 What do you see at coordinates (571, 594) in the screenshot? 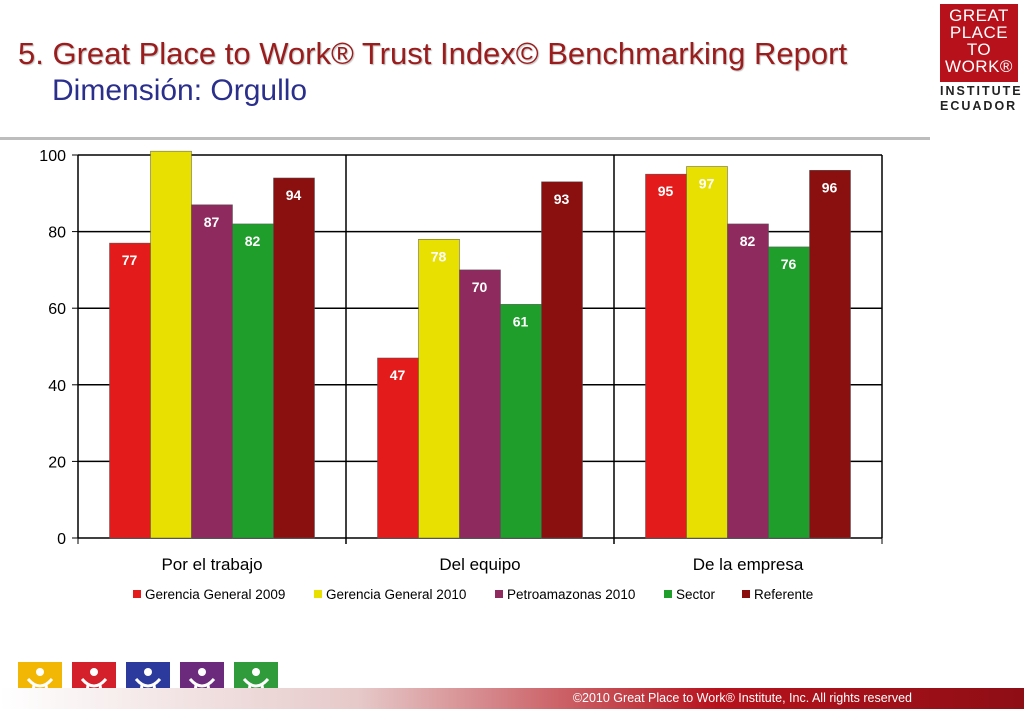
I see `legend-label: Petroamazonas 2010` at bounding box center [571, 594].